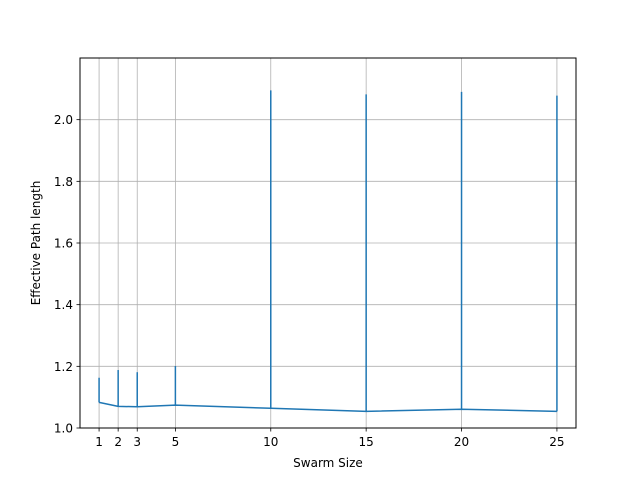  Describe the element at coordinates (270, 442) in the screenshot. I see `x-tick-label: 10` at that location.